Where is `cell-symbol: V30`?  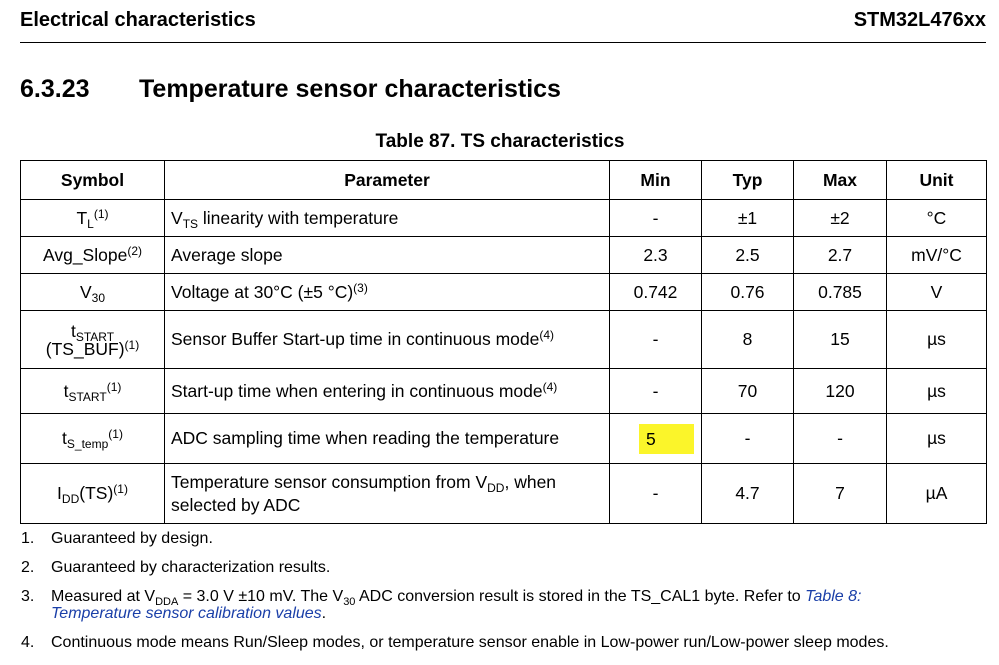 cell-symbol: V30 is located at coordinates (92, 292).